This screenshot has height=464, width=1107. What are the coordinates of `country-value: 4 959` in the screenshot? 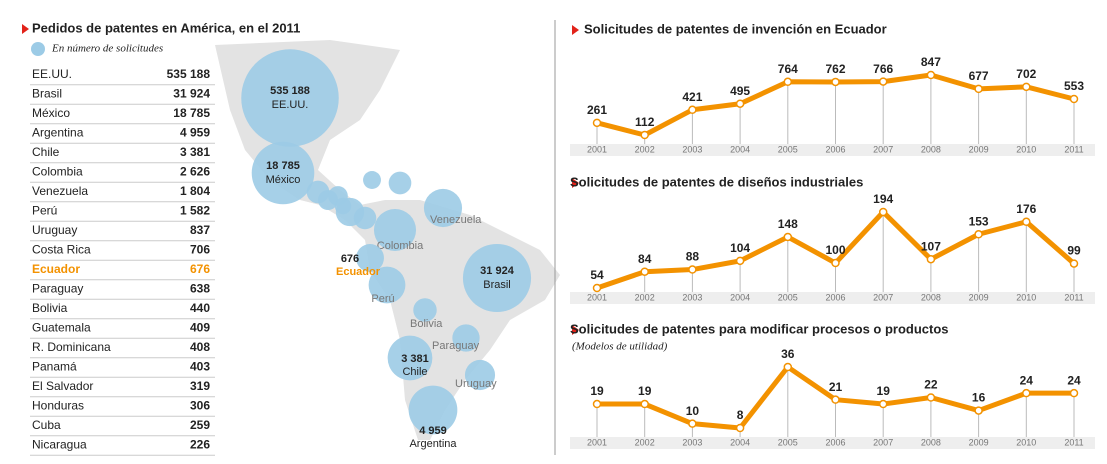 It's located at (195, 133).